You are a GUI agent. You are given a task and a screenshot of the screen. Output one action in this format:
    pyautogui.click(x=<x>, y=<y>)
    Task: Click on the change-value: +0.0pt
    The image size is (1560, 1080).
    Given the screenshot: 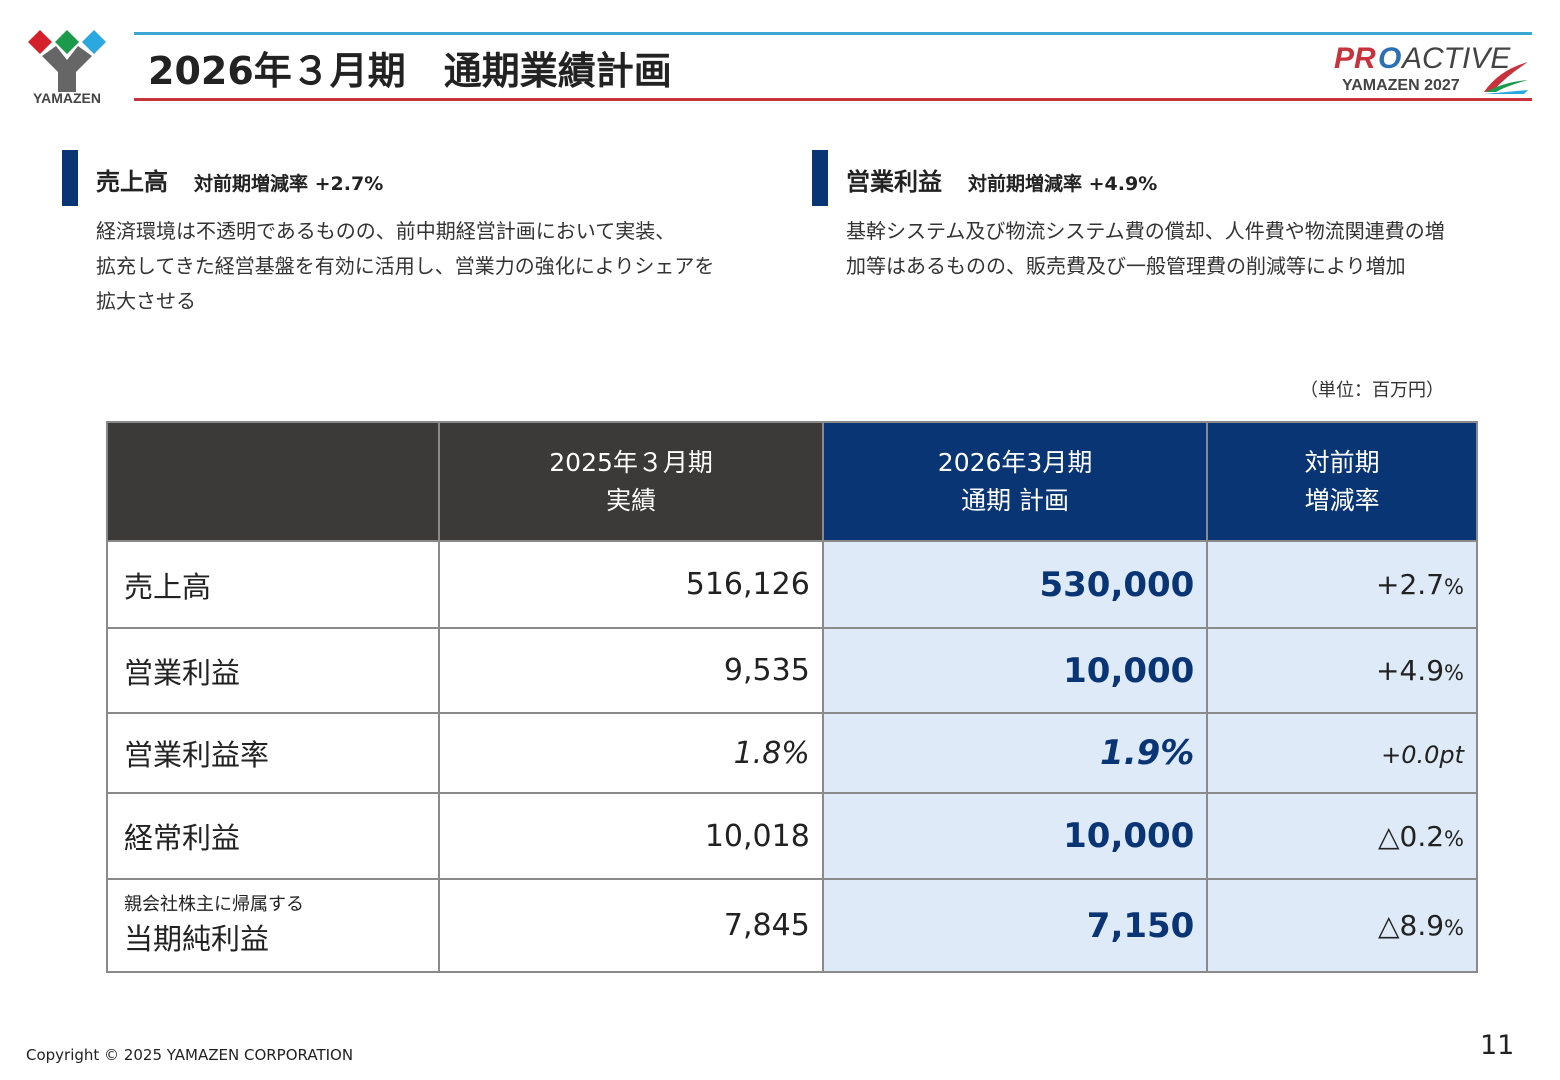 What is the action you would take?
    pyautogui.click(x=1342, y=753)
    